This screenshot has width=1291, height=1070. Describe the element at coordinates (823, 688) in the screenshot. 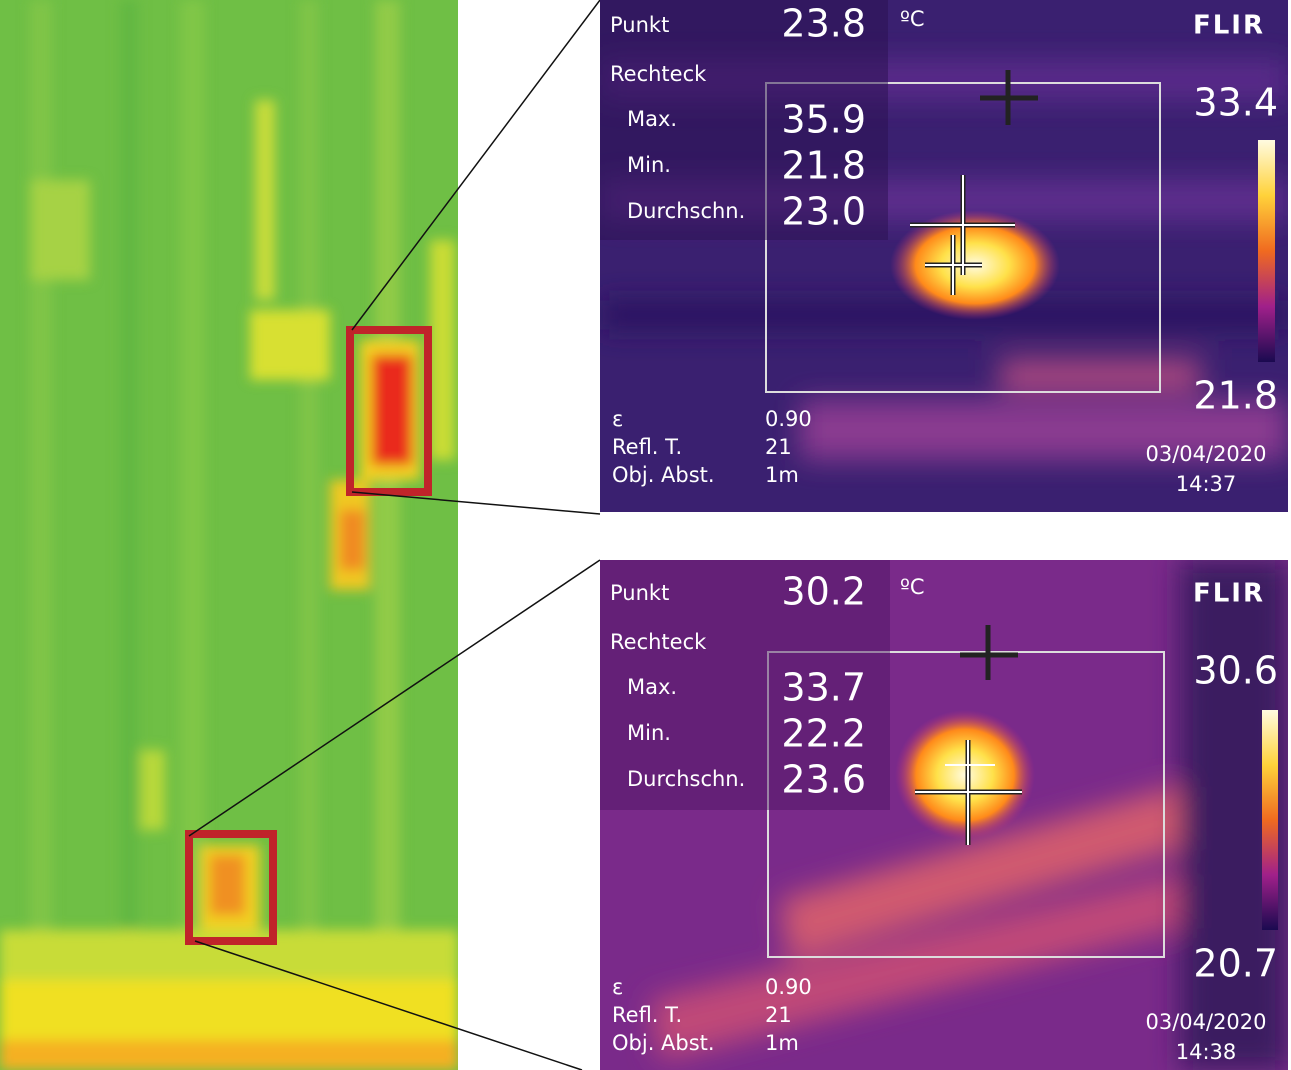

I see `stat-value: 33.7` at that location.